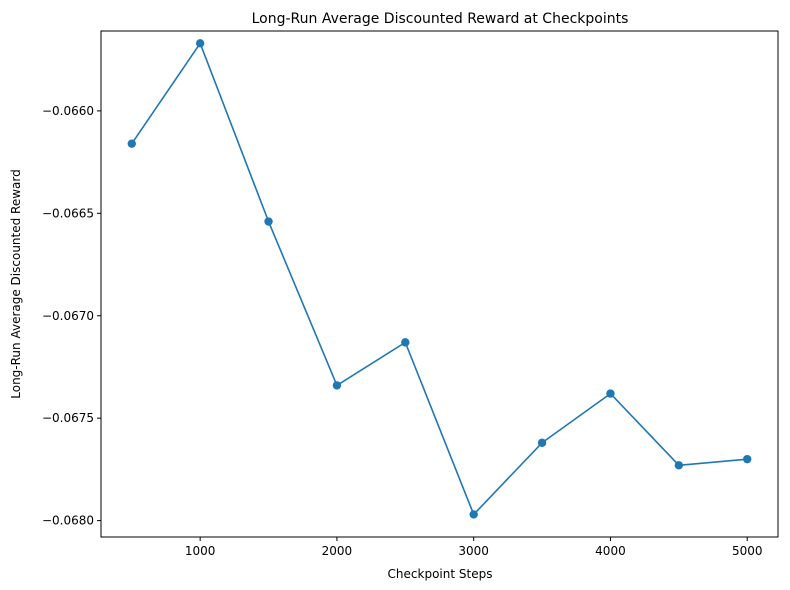 This screenshot has width=790, height=590. What do you see at coordinates (473, 551) in the screenshot?
I see `x-tick-label: 3000` at bounding box center [473, 551].